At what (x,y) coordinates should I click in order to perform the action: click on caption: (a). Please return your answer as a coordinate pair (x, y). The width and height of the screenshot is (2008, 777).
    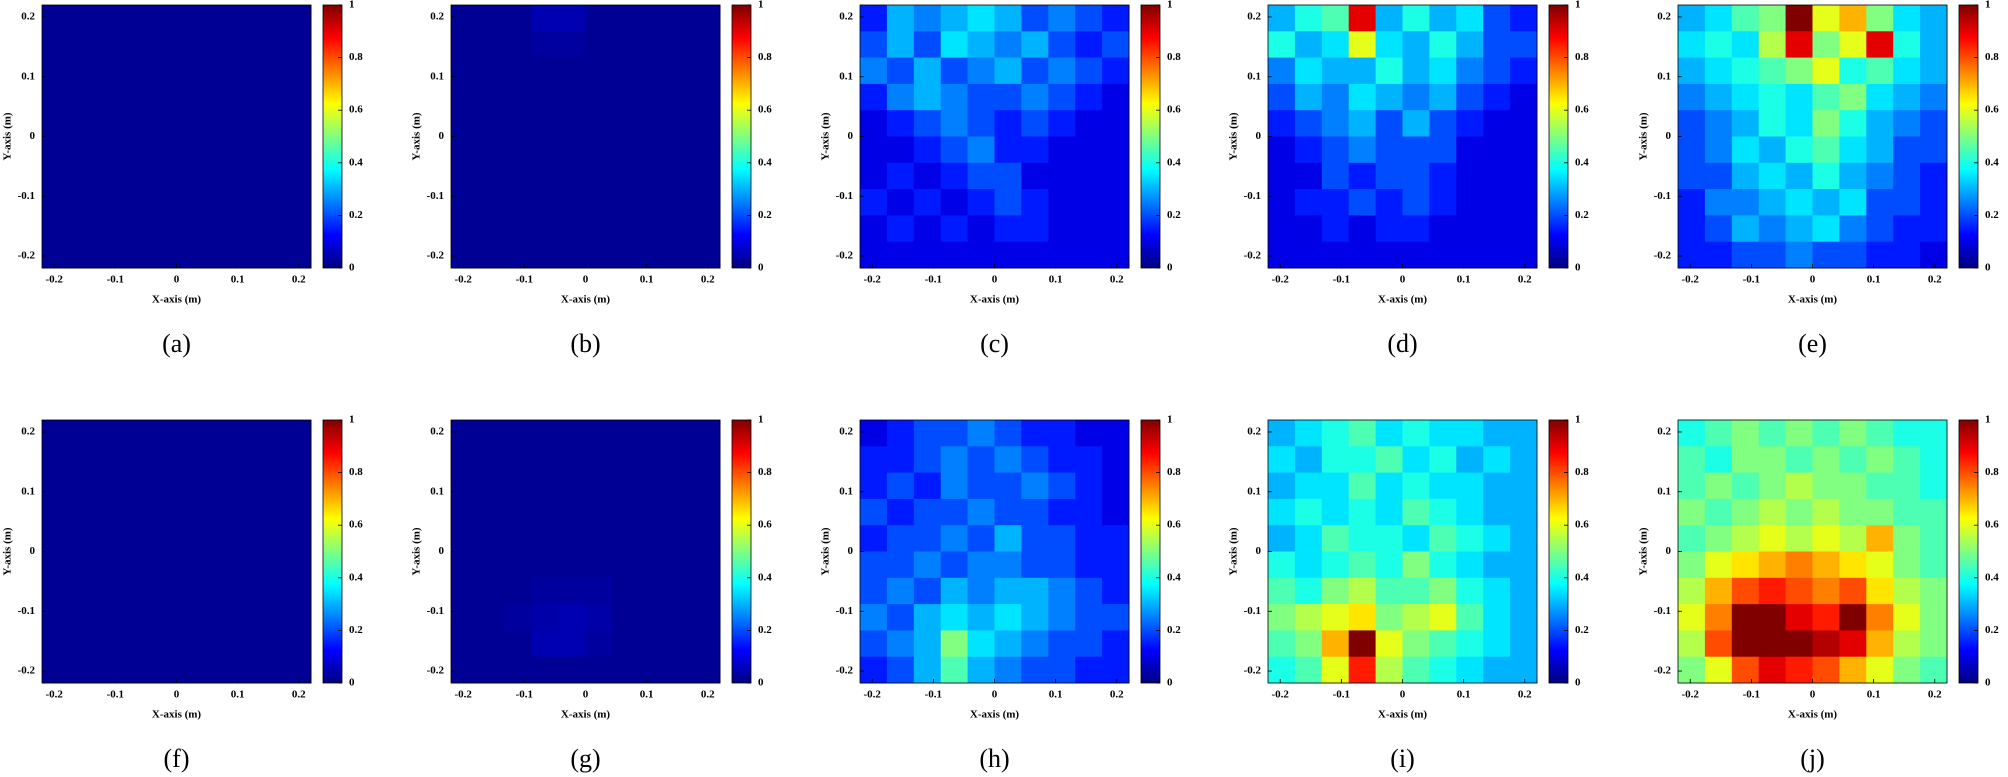
    Looking at the image, I should click on (176, 343).